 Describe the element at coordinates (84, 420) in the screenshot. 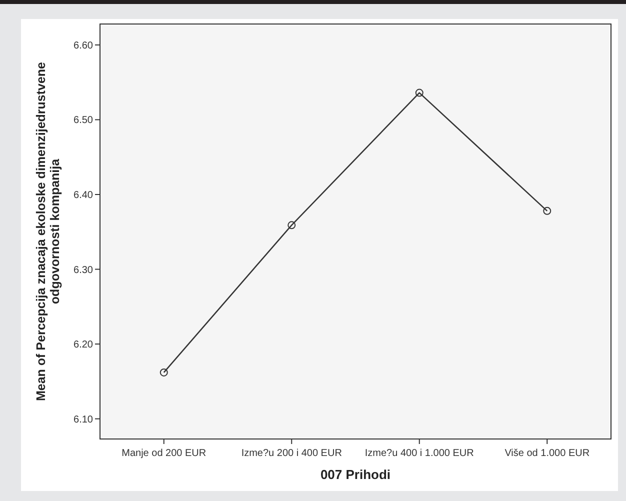

I see `y-tick-label: 6.10` at that location.